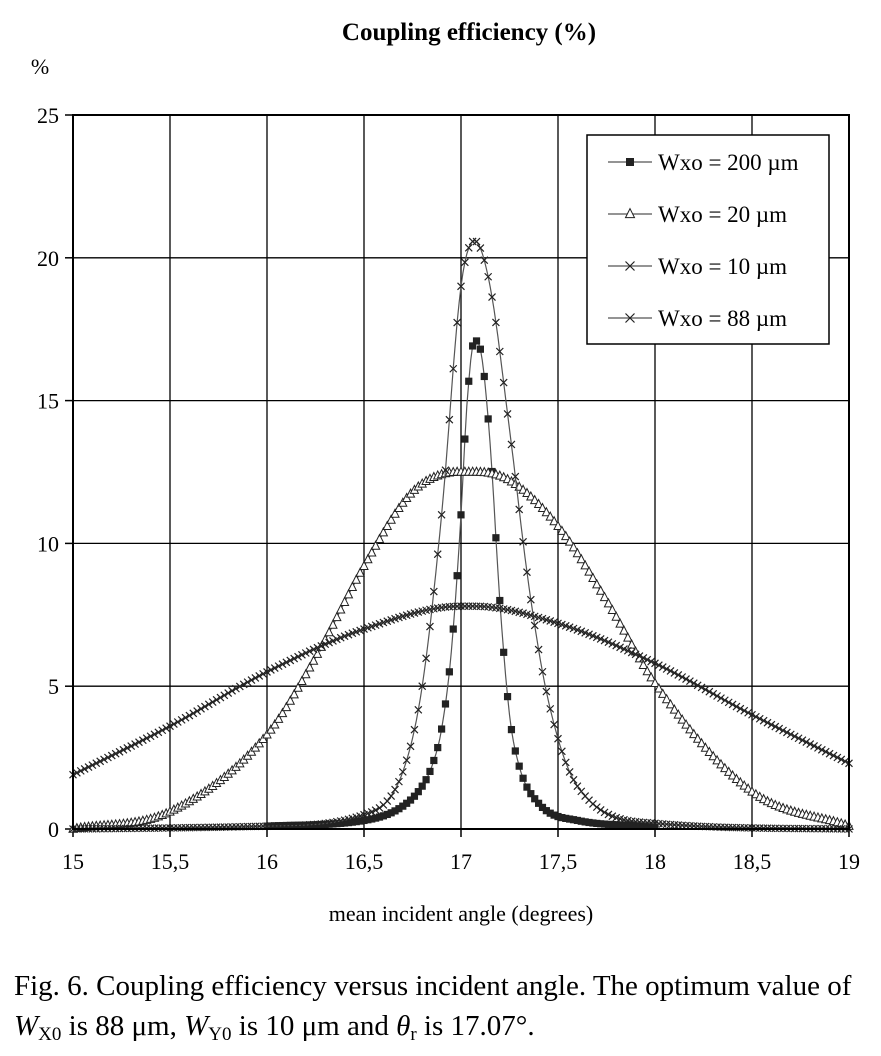  What do you see at coordinates (722, 318) in the screenshot?
I see `legend-label: Wxo = 88 µm` at bounding box center [722, 318].